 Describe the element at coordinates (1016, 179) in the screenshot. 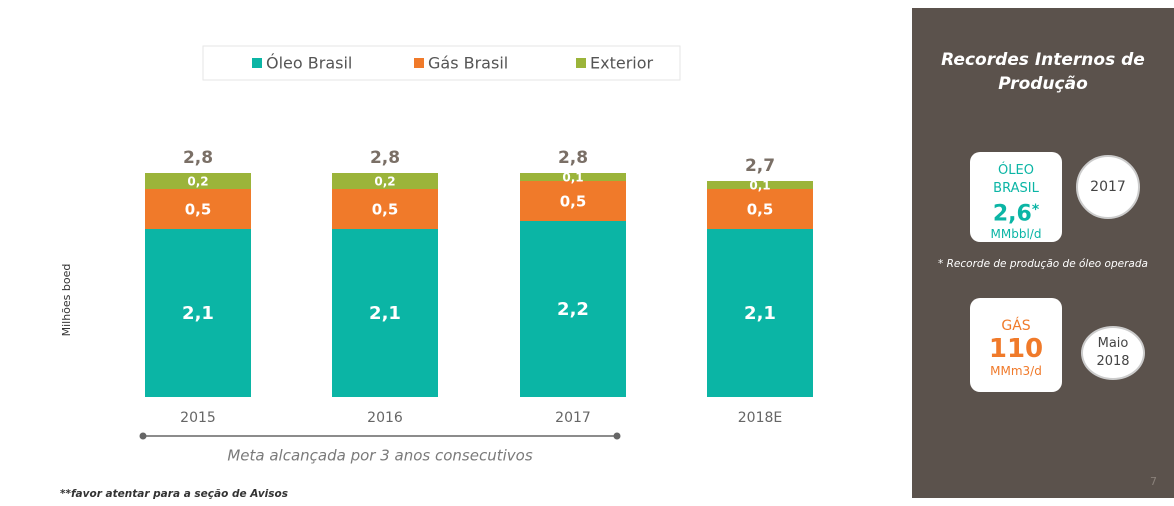

I see `record-label: ÓLEO BRASIL` at that location.